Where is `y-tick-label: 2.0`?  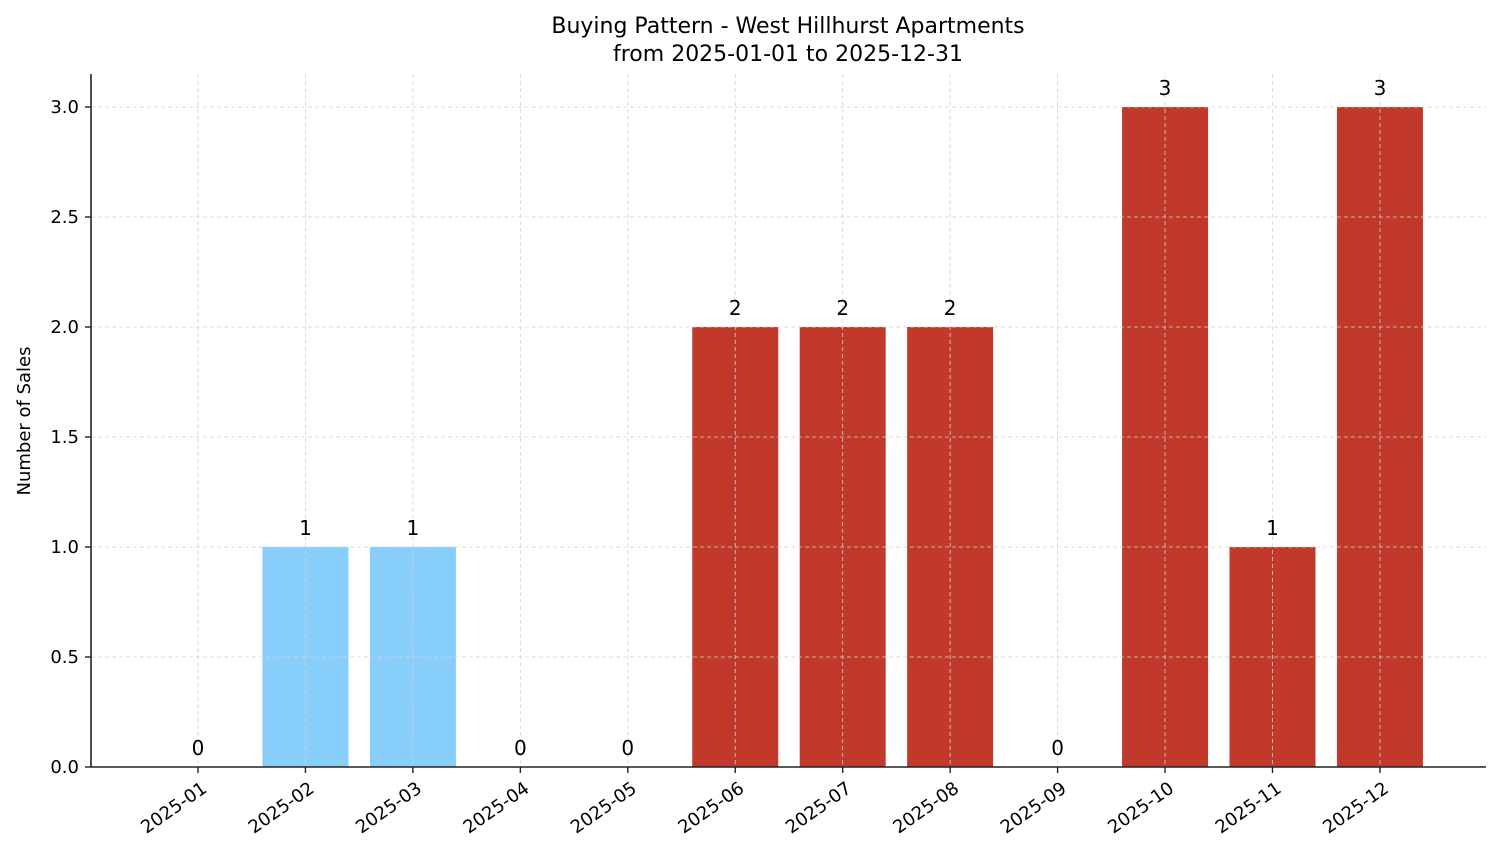 y-tick-label: 2.0 is located at coordinates (64, 327).